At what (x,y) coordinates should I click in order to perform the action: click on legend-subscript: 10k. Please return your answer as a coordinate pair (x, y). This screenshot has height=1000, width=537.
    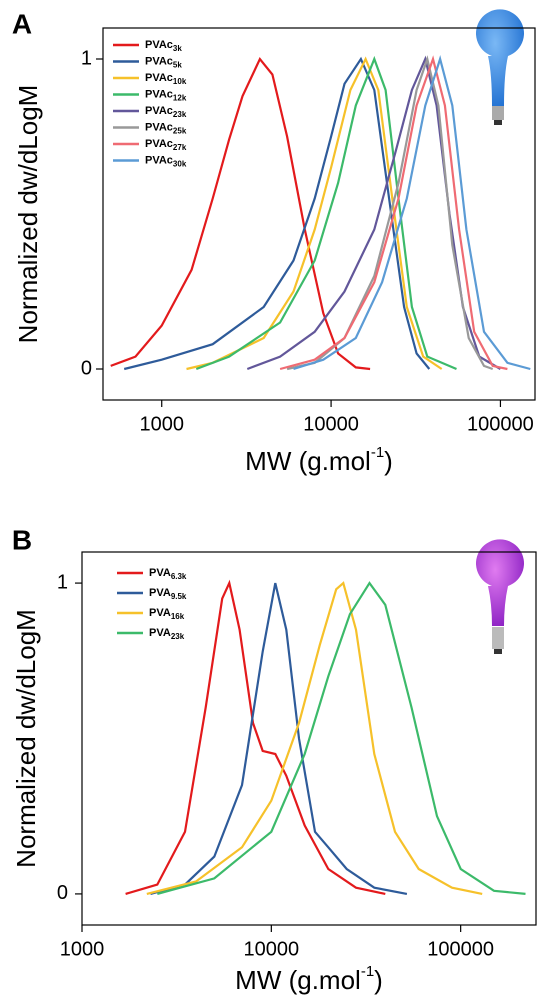
    Looking at the image, I should click on (180, 81).